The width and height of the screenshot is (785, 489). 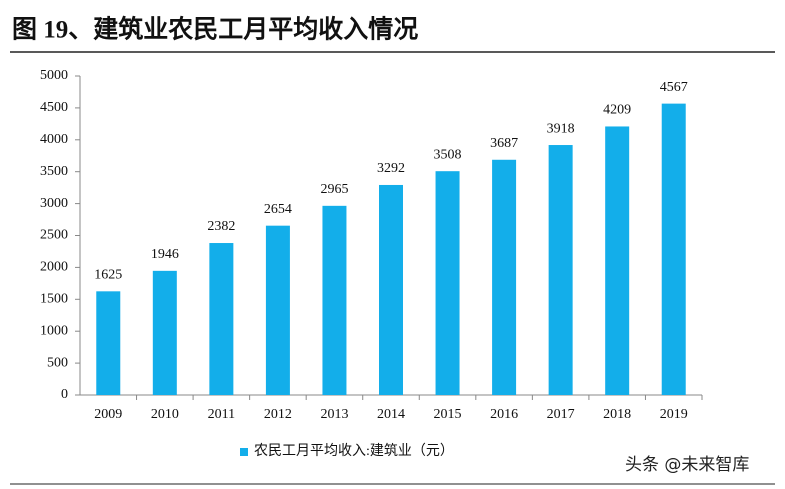 I want to click on x-tick-label: 2011, so click(x=221, y=414).